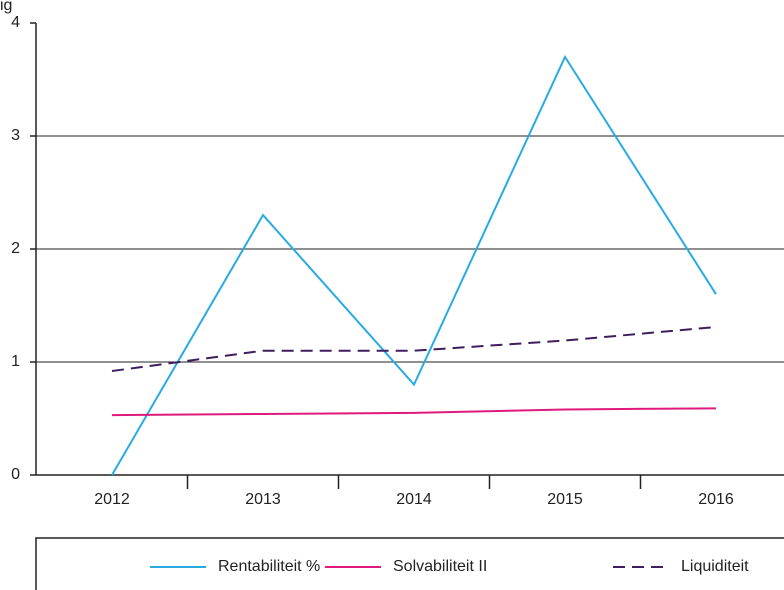 The image size is (784, 590). I want to click on y-tick-label: 4, so click(15, 22).